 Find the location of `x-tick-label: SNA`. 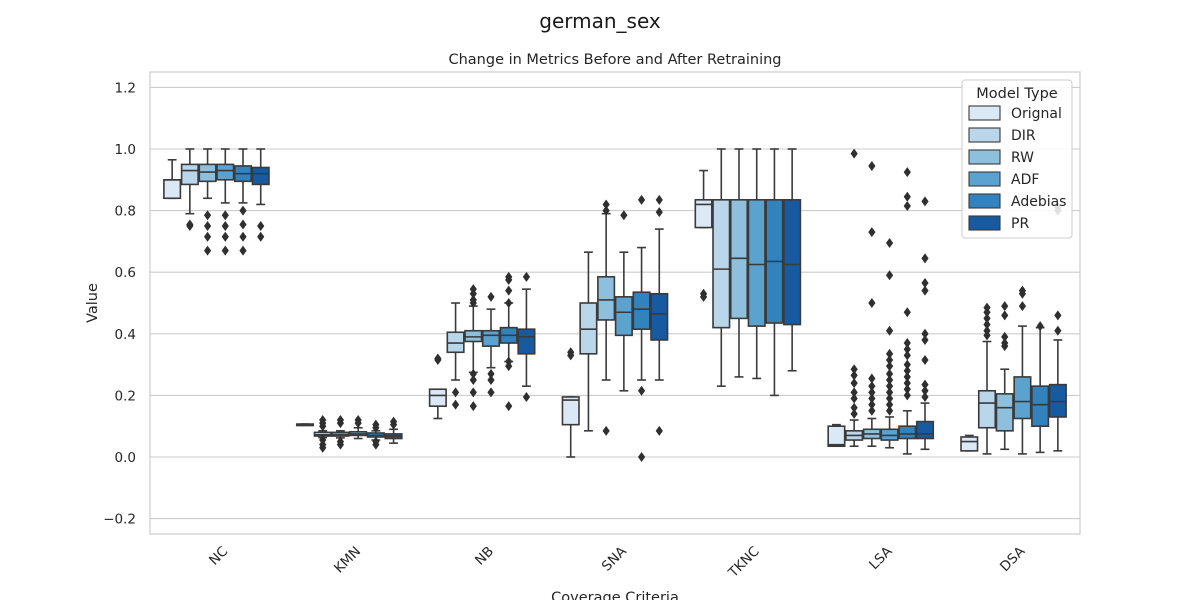

x-tick-label: SNA is located at coordinates (615, 559).